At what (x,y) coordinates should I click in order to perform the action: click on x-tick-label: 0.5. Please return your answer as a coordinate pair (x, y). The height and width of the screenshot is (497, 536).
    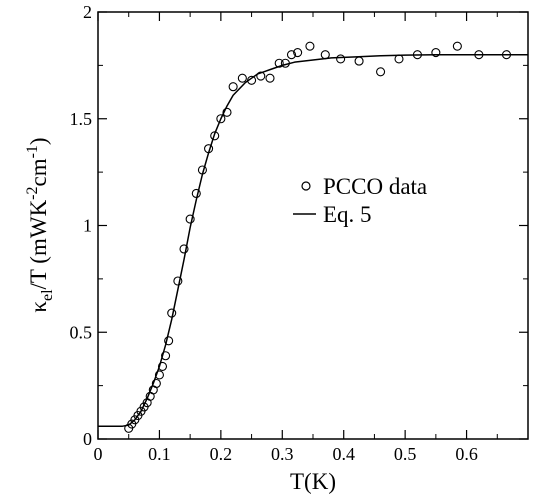
    Looking at the image, I should click on (405, 454).